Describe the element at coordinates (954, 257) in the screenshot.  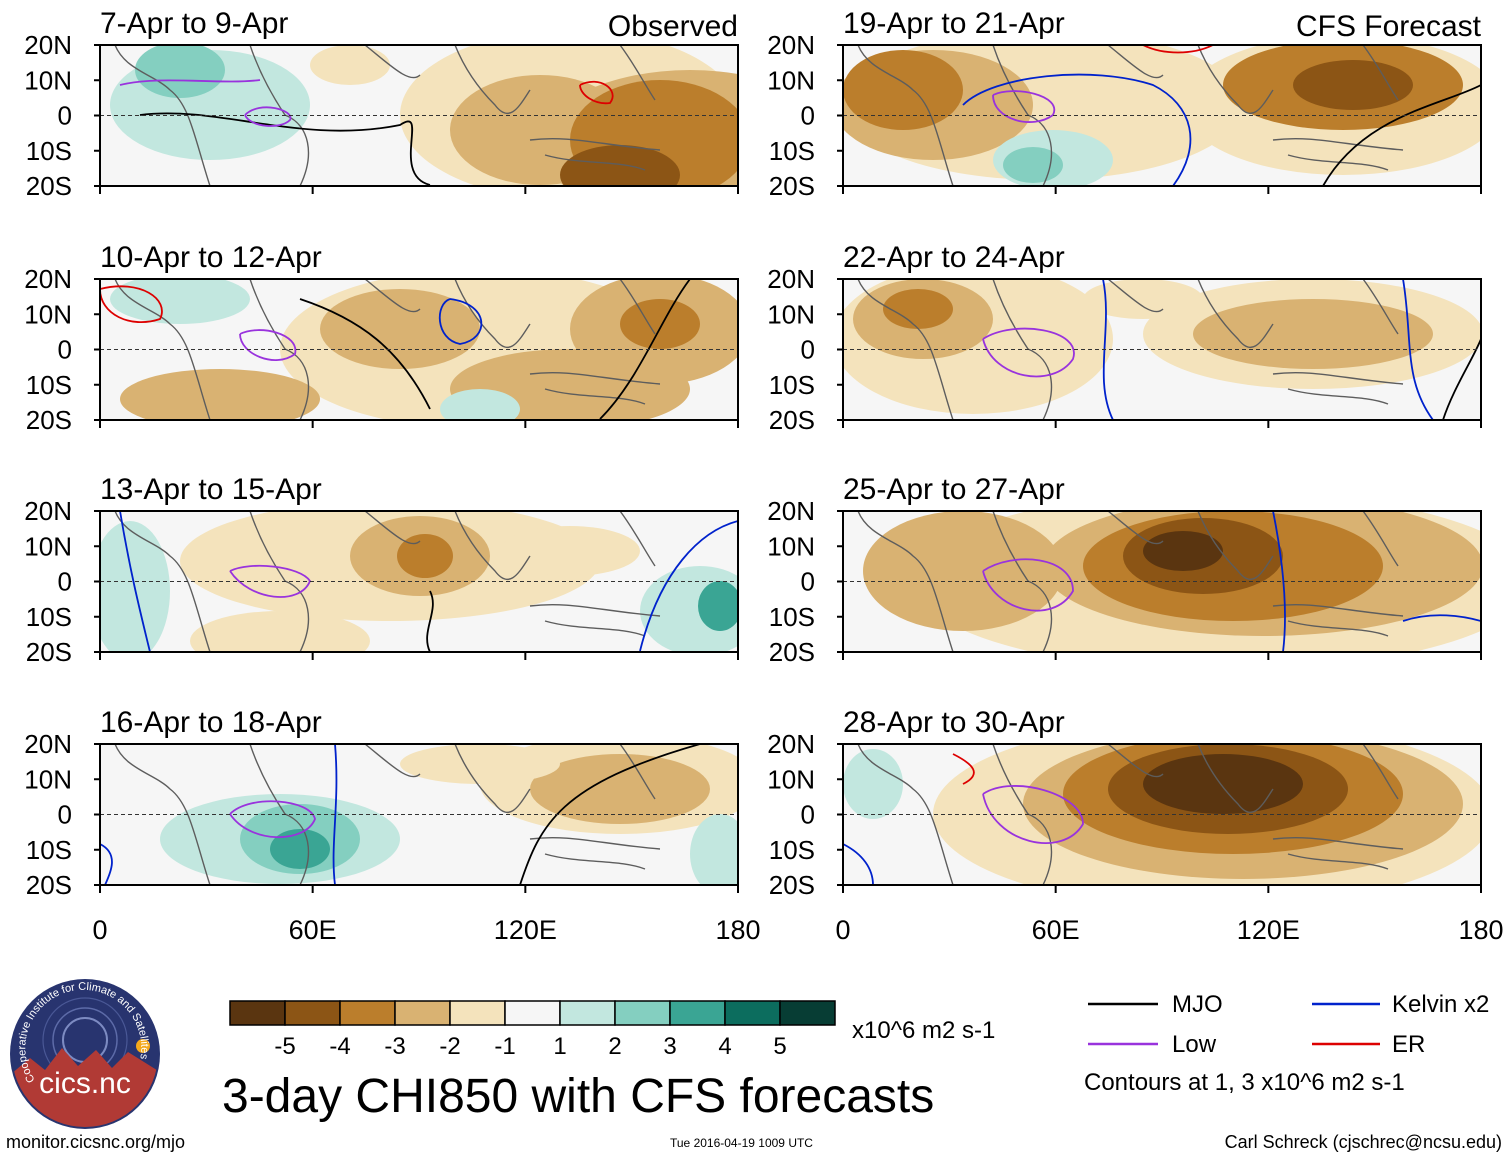
I see `panel-title: 22-Apr to 24-Apr` at that location.